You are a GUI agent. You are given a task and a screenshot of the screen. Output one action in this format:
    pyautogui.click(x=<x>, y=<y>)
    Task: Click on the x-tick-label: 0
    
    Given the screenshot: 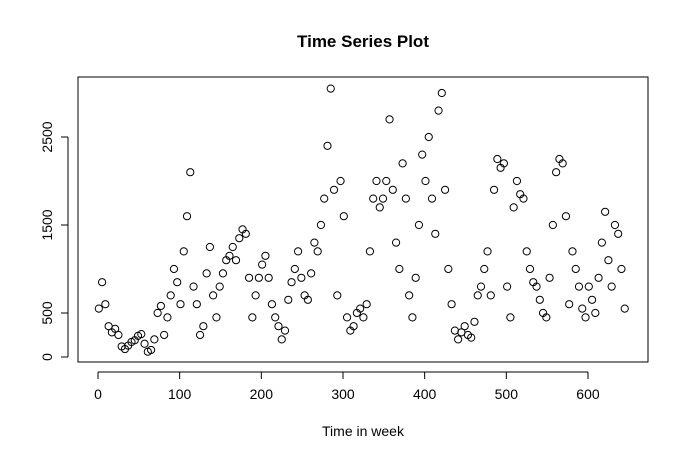 What is the action you would take?
    pyautogui.click(x=98, y=394)
    